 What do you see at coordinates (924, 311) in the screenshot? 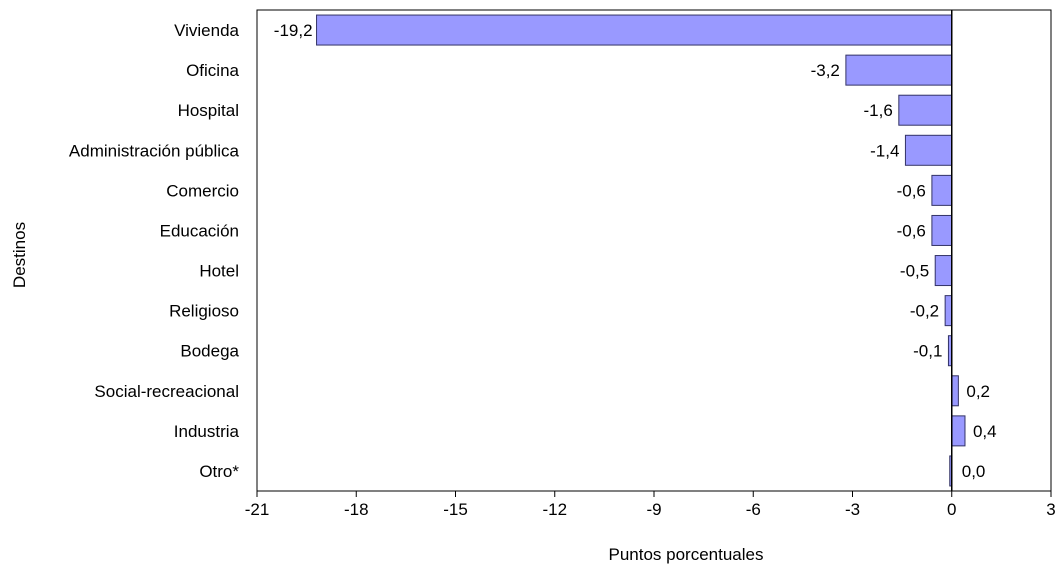
I see `data-label: -0,2` at bounding box center [924, 311].